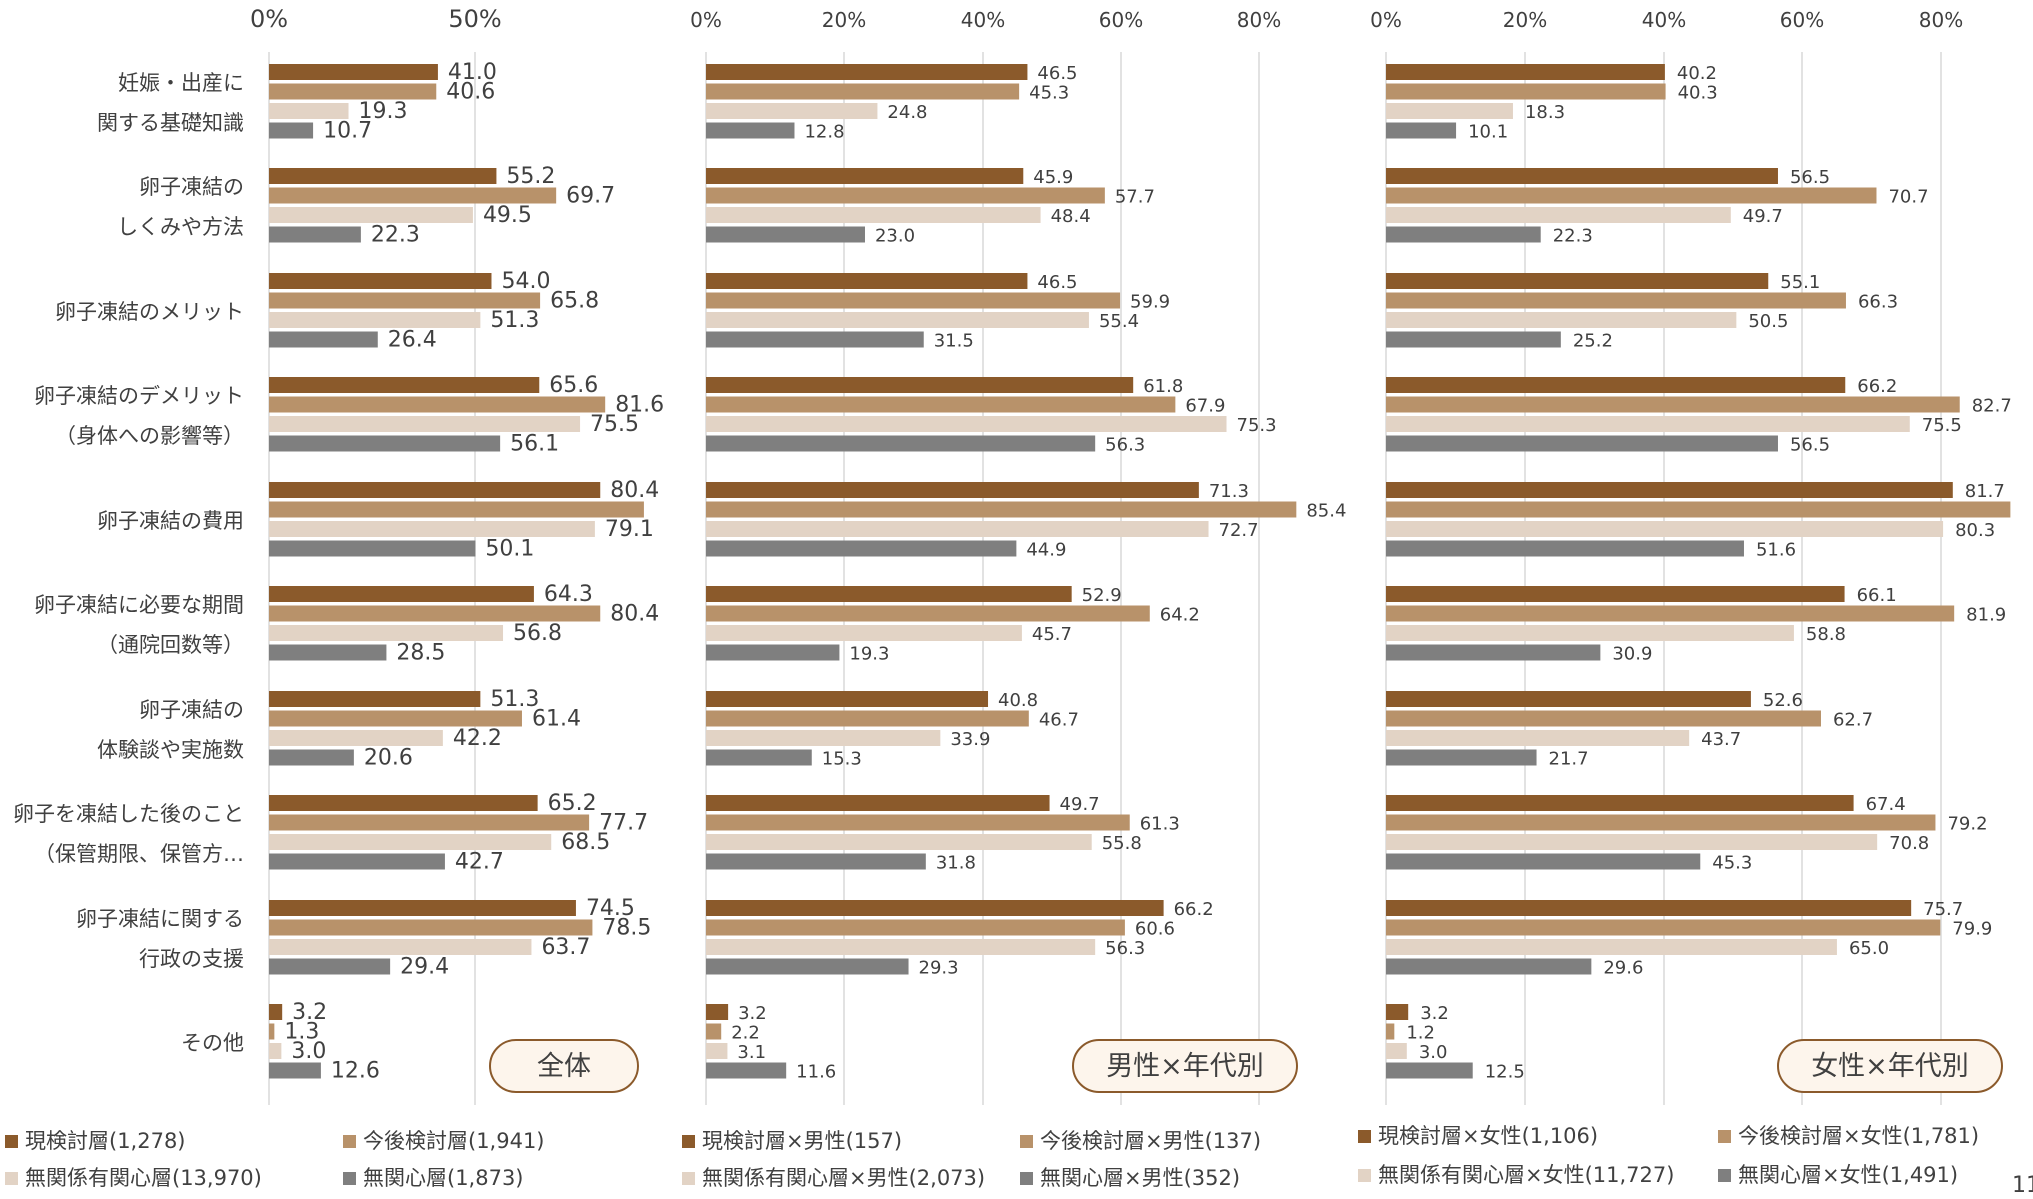  Describe the element at coordinates (477, 738) in the screenshot. I see `data-label: 42.2` at that location.